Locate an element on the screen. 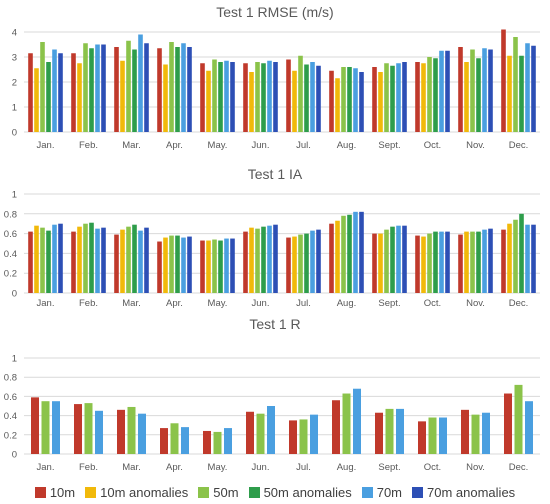  bar-10m-Nov is located at coordinates (460, 89).